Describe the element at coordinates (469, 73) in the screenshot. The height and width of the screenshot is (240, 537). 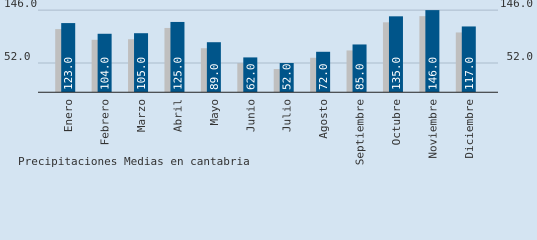
I see `value-label: 117.0` at that location.